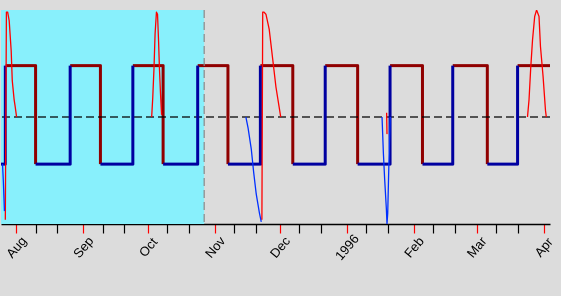  I want to click on x-tick-label: Nov, so click(215, 247).